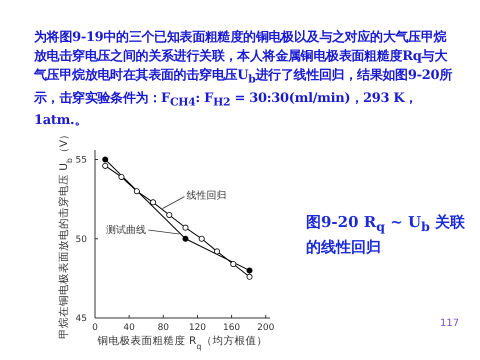 This screenshot has height=360, width=480. What do you see at coordinates (182, 342) in the screenshot?
I see `x-axis-title: 铜电极表面粗糙度 R$_{q}$（均方根值）` at bounding box center [182, 342].